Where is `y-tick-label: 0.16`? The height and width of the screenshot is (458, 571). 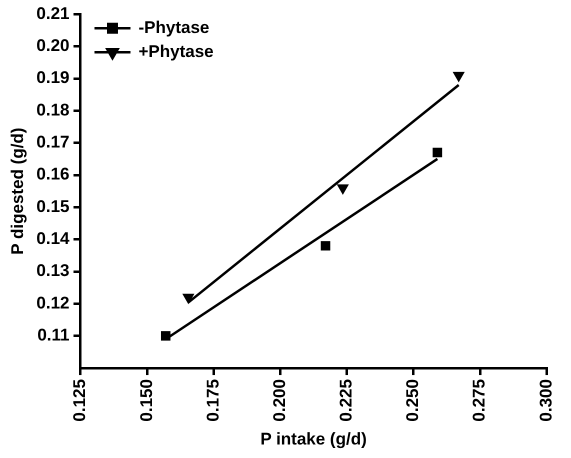
y-tick-label: 0.16 is located at coordinates (53, 174).